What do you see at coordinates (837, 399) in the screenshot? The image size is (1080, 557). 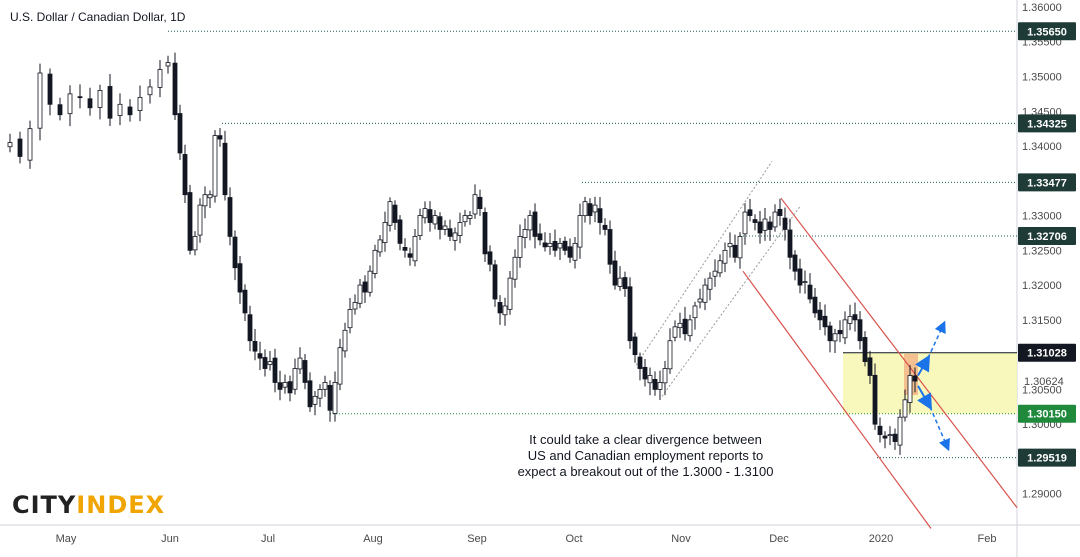 I see `channel-lower-line` at bounding box center [837, 399].